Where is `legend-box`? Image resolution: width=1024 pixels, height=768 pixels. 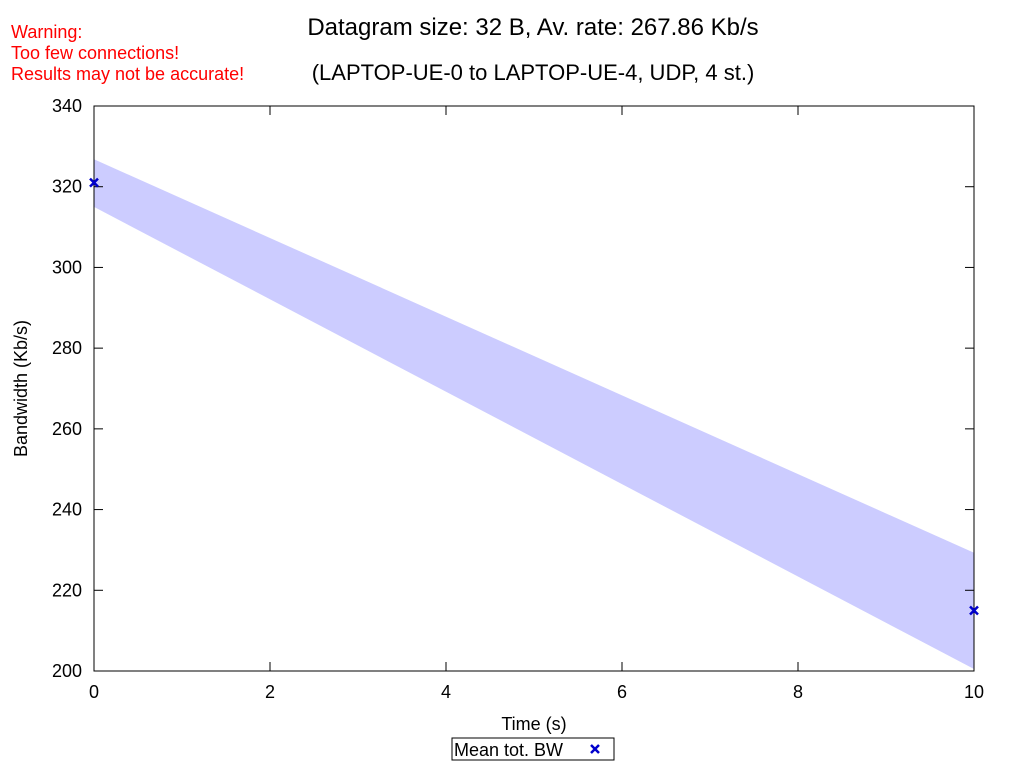 legend-box is located at coordinates (533, 749).